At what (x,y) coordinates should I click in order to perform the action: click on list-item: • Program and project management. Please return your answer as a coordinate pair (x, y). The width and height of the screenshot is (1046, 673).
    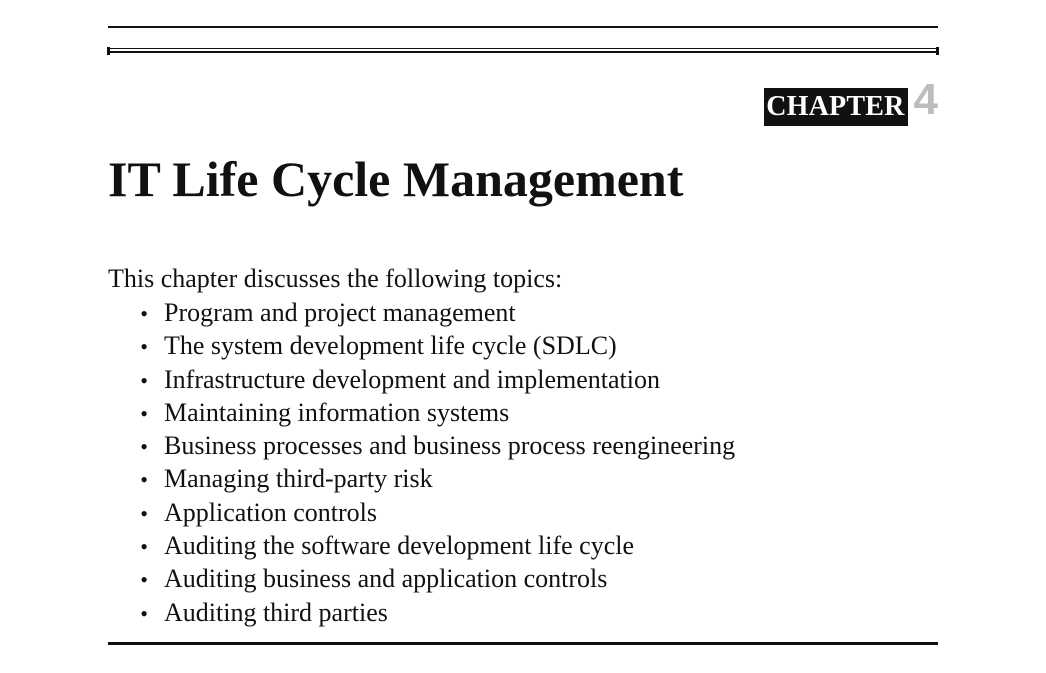
    Looking at the image, I should click on (421, 312).